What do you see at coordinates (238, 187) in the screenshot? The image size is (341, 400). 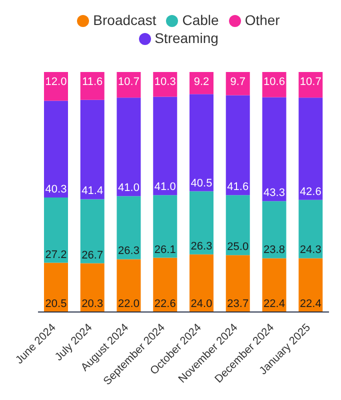 I see `data-label: 41.6` at bounding box center [238, 187].